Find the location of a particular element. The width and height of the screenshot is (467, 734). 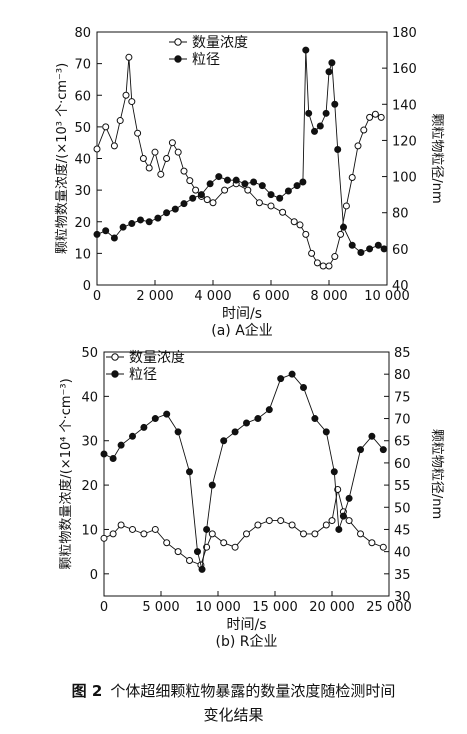

y-left-tick-label: 60 is located at coordinates (82, 96).